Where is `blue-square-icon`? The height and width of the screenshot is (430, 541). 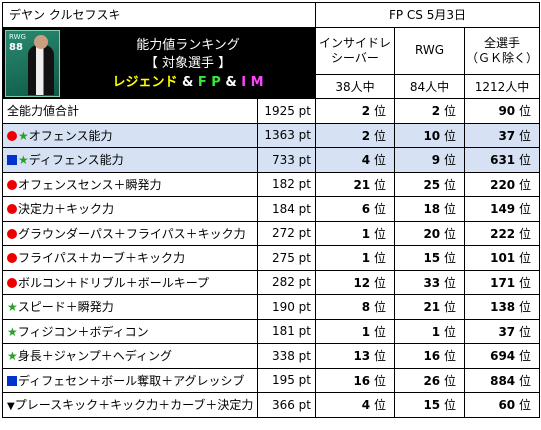
blue-square-icon is located at coordinates (12, 160).